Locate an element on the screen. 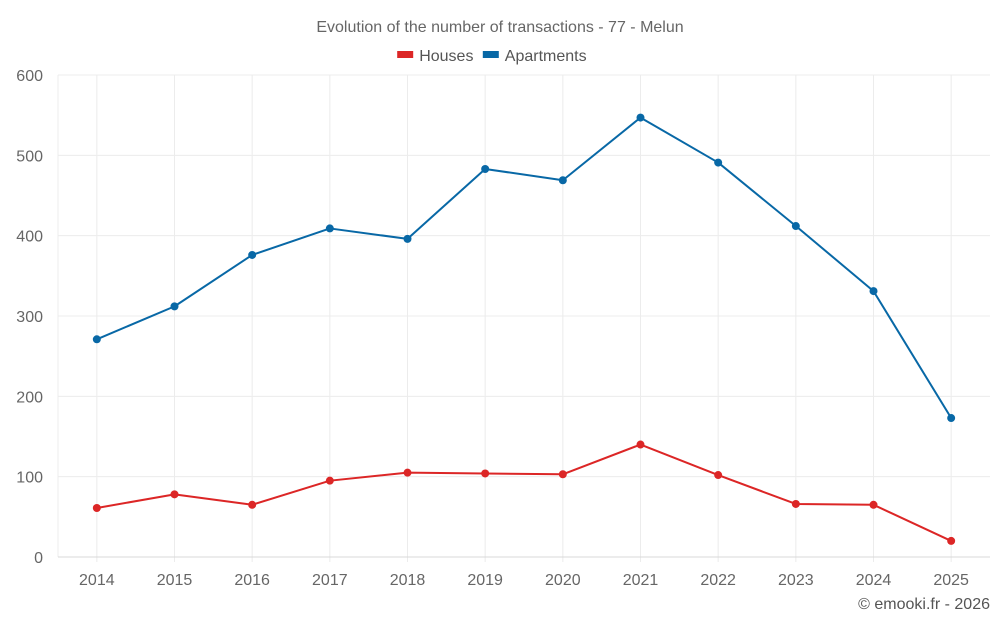  x-tick-label: 2014 is located at coordinates (97, 580).